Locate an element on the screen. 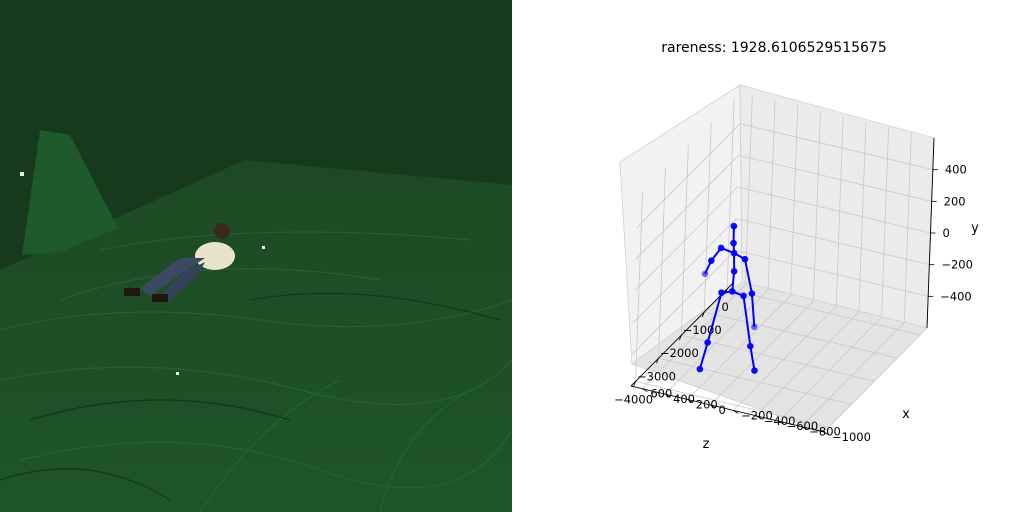 The width and height of the screenshot is (1024, 512). x-tick-label: 600 is located at coordinates (661, 394).